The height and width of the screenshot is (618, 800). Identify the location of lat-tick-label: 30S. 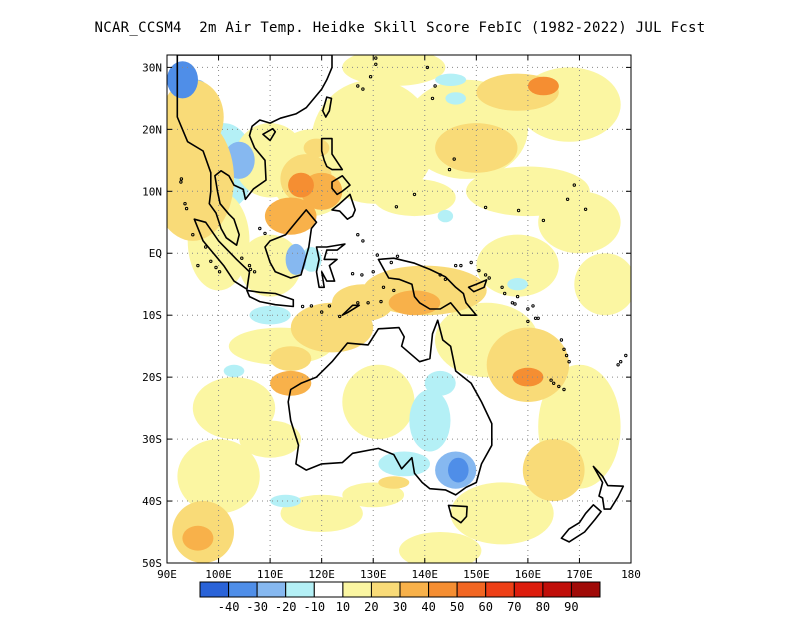
(152, 439).